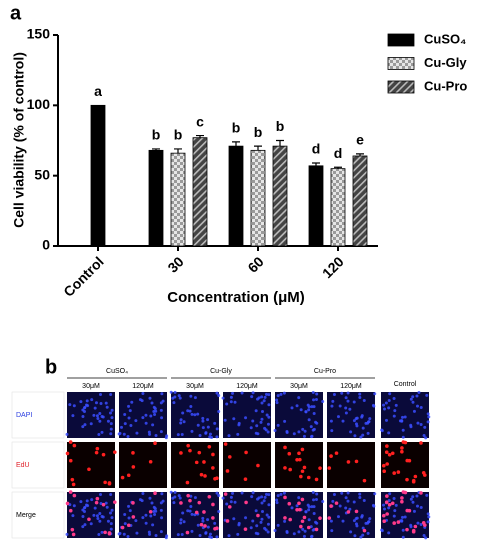  I want to click on significance-letter: b, so click(236, 128).